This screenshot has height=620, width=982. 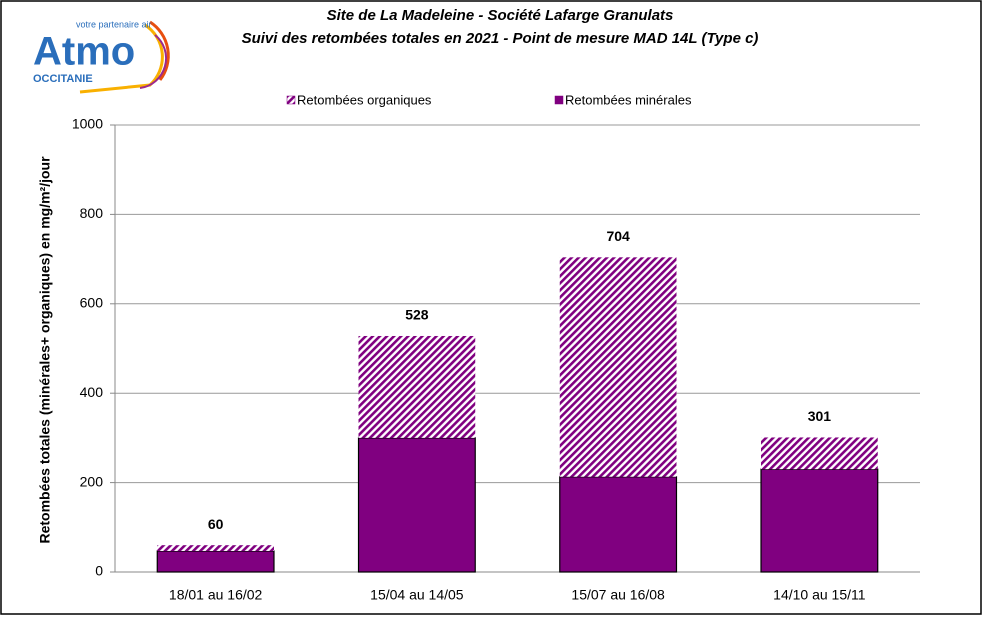 I want to click on y-tick-label: 1000, so click(x=87, y=124).